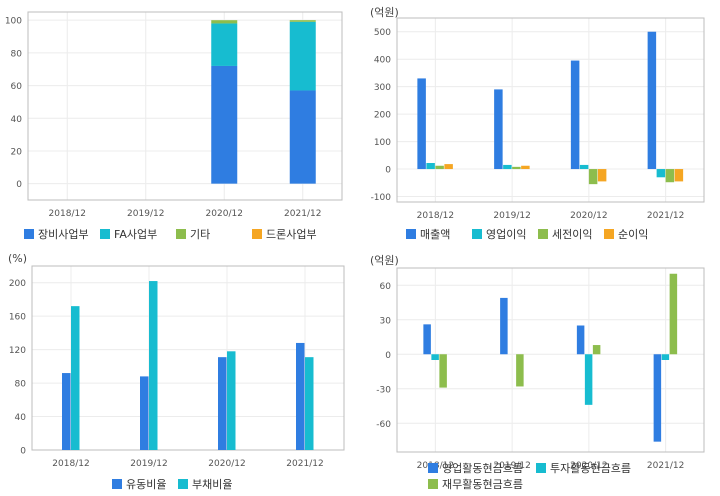 The width and height of the screenshot is (720, 496). Describe the element at coordinates (17, 318) in the screenshot. I see `y-tick-label: 160` at that location.